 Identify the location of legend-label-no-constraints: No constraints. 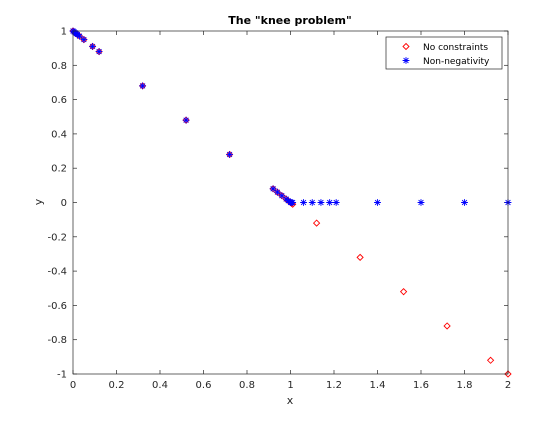
(455, 48).